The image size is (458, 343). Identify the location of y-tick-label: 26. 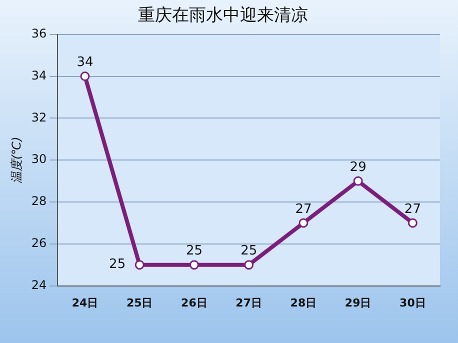
(39, 243).